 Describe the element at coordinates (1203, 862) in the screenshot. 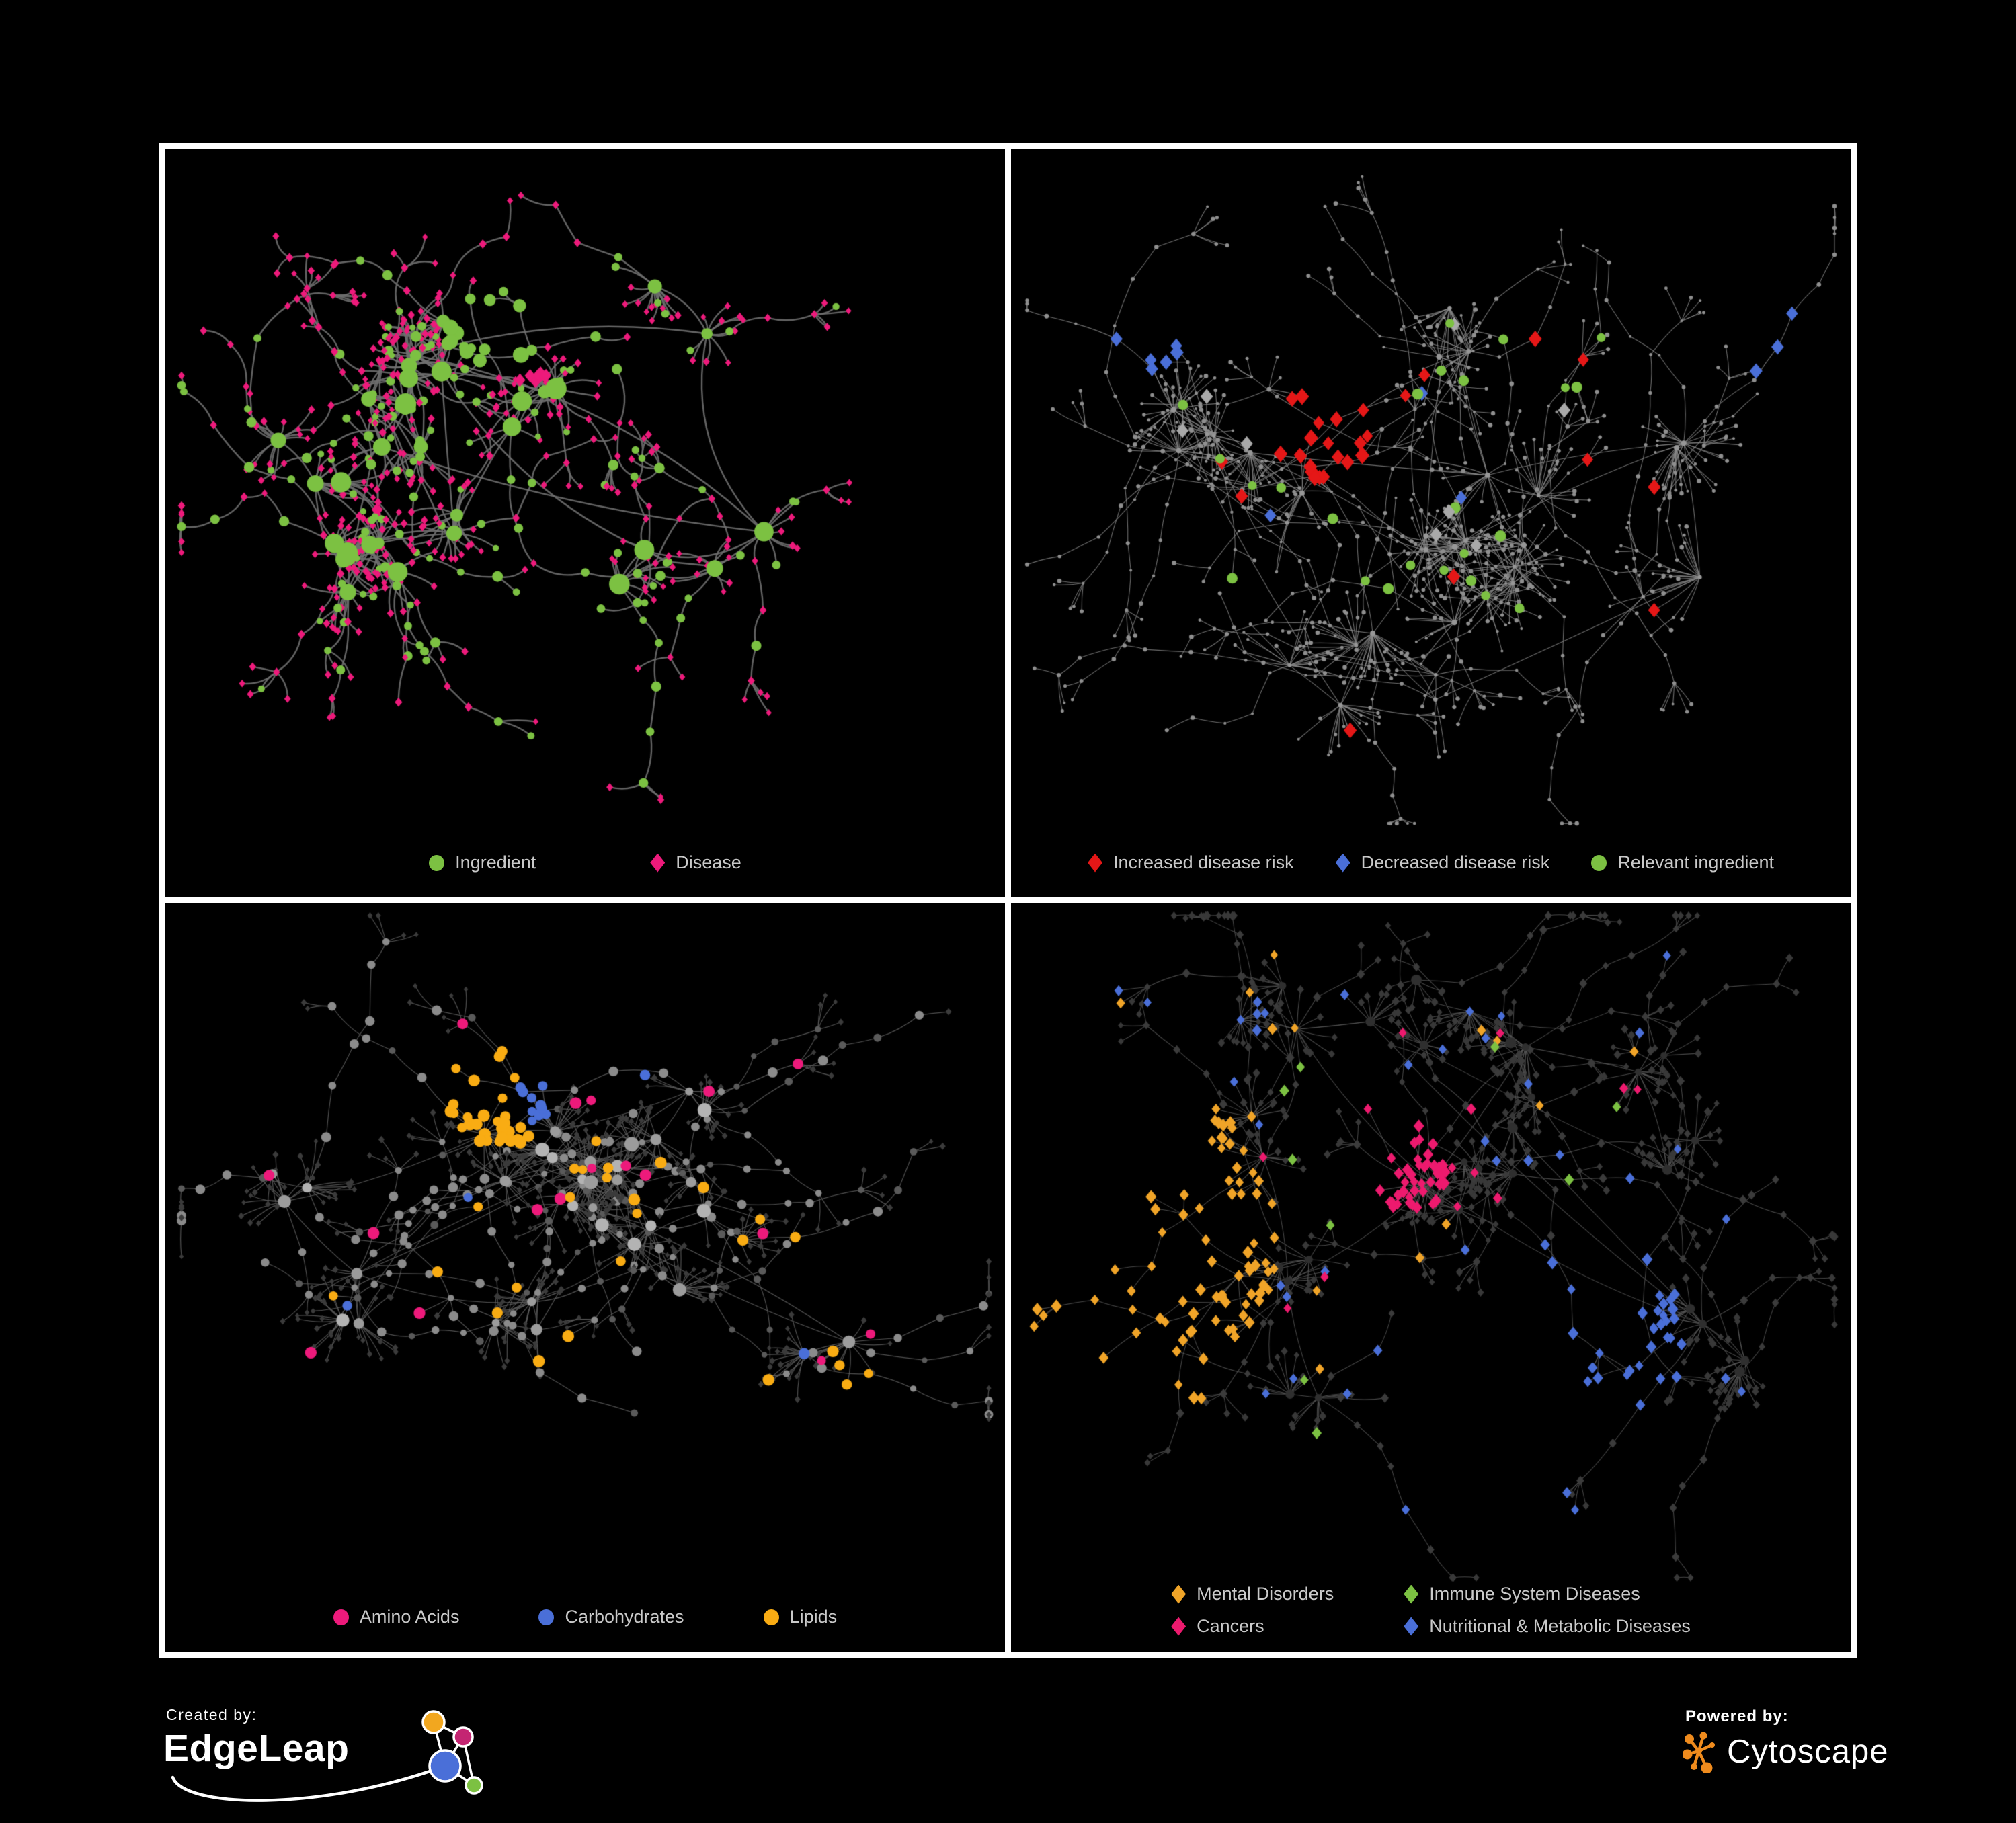

I see `legend-label: Increased disease risk` at that location.